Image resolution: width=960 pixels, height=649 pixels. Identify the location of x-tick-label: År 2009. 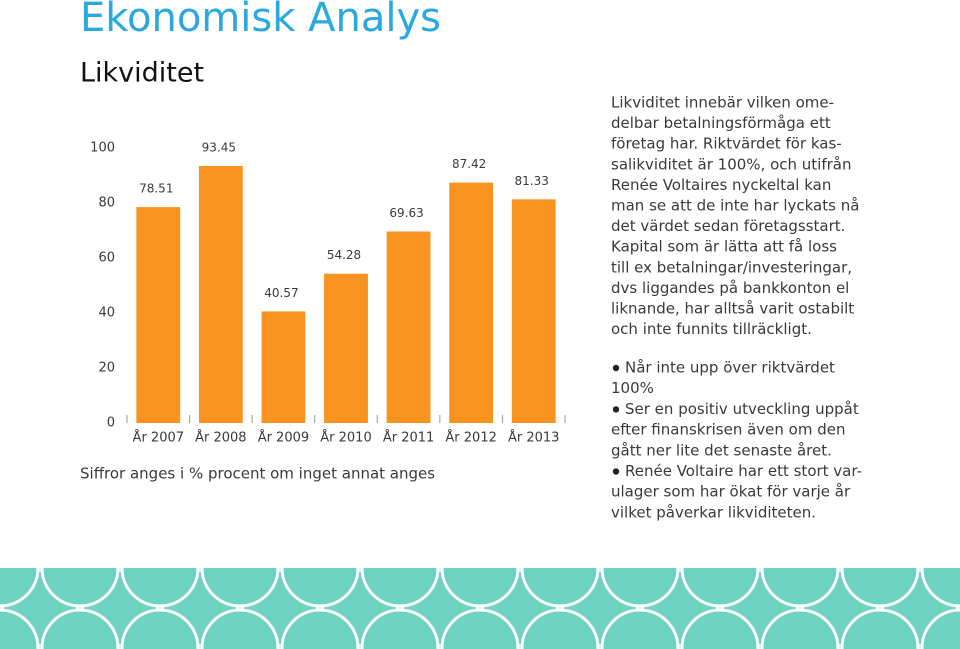
(283, 438).